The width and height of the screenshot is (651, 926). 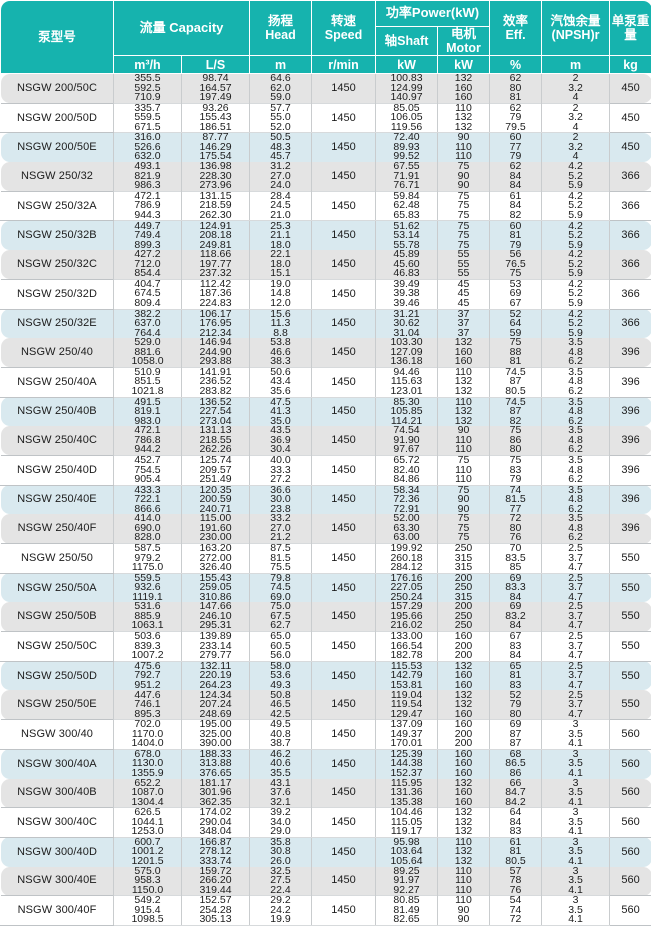 I want to click on header-eff-en: Eff., so click(x=515, y=35).